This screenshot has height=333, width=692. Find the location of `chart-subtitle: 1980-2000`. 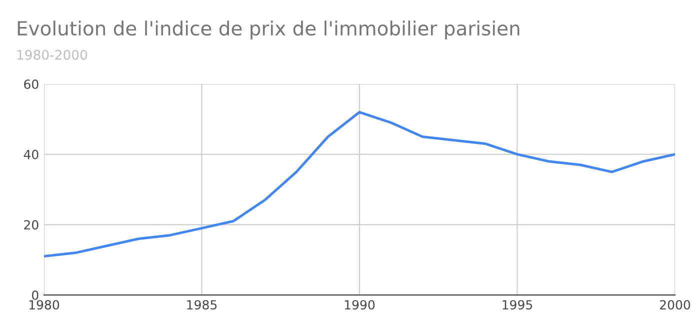

chart-subtitle: 1980-2000 is located at coordinates (52, 55).